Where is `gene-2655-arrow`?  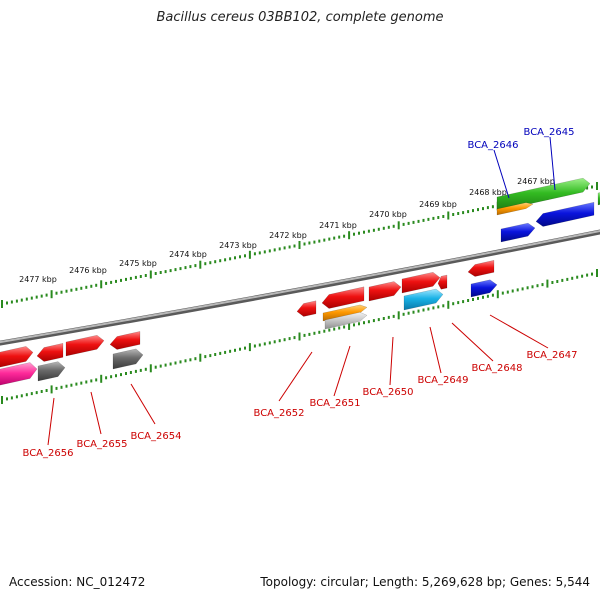 gene-2655-arrow is located at coordinates (50, 352).